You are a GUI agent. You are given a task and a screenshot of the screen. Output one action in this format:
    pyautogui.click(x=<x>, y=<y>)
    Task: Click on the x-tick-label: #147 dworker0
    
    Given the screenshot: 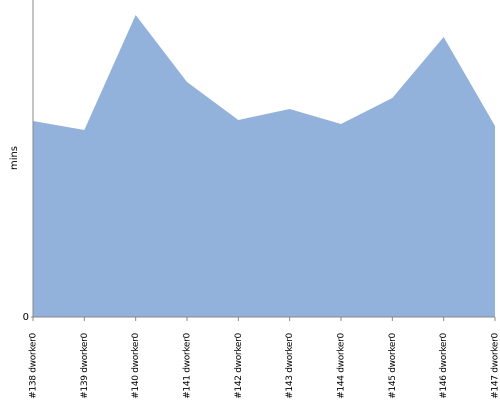 What is the action you would take?
    pyautogui.click(x=495, y=365)
    